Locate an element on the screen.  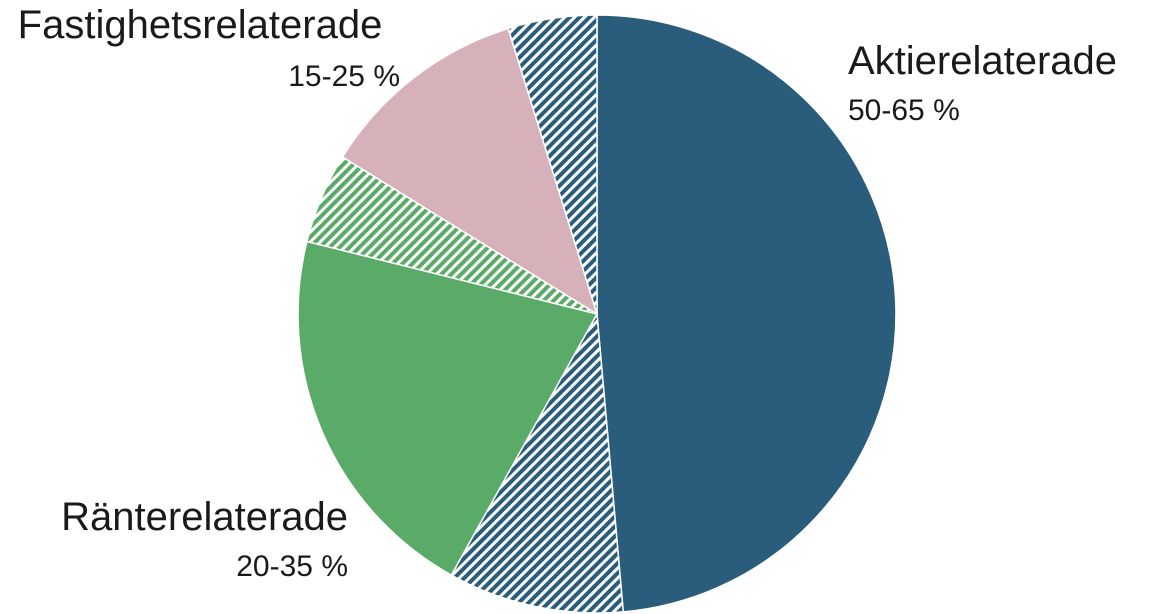
label-aktierelaterade: Aktierelaterade is located at coordinates (982, 61).